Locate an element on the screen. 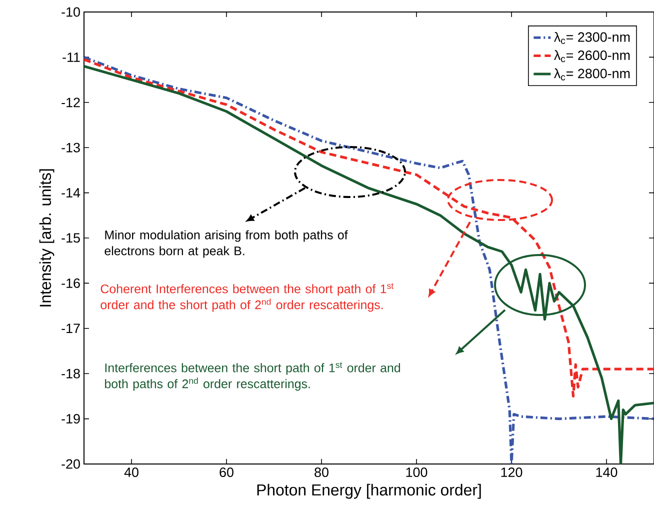 Image resolution: width=654 pixels, height=522 pixels. x-tick-label: 60 is located at coordinates (227, 473).